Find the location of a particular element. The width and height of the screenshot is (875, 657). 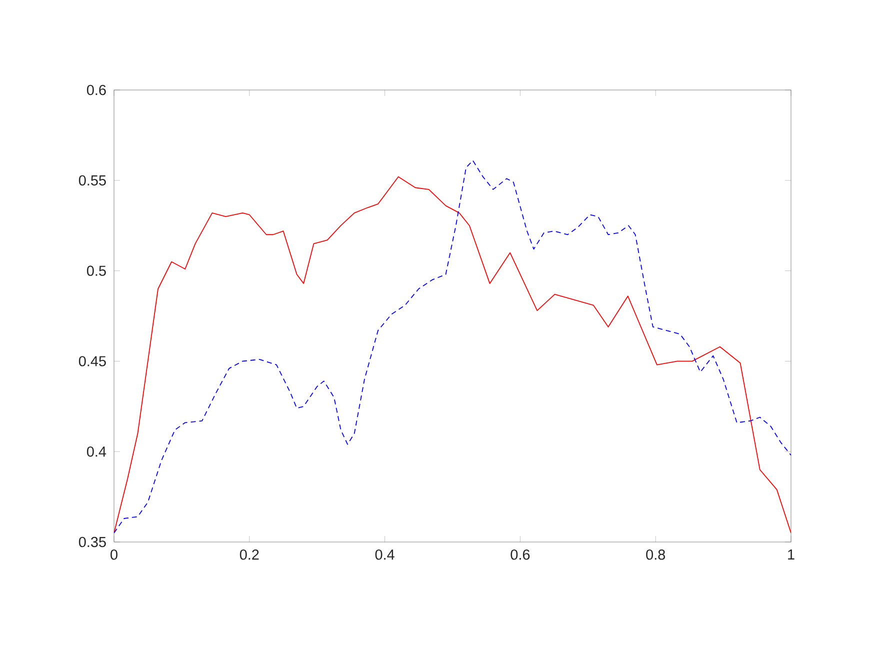

x-tick-label: 0.6 is located at coordinates (520, 555).